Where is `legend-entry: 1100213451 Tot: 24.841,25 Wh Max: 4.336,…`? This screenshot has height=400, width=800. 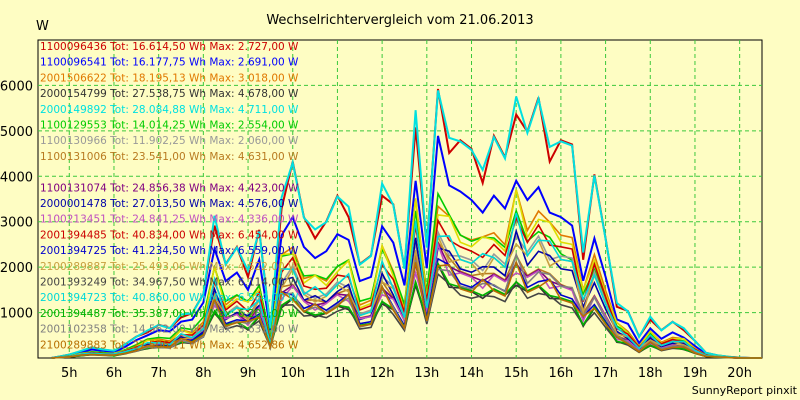
legend-entry: 1100213451 Tot: 24.841,25 Wh Max: 4.336,… is located at coordinates (169, 220).